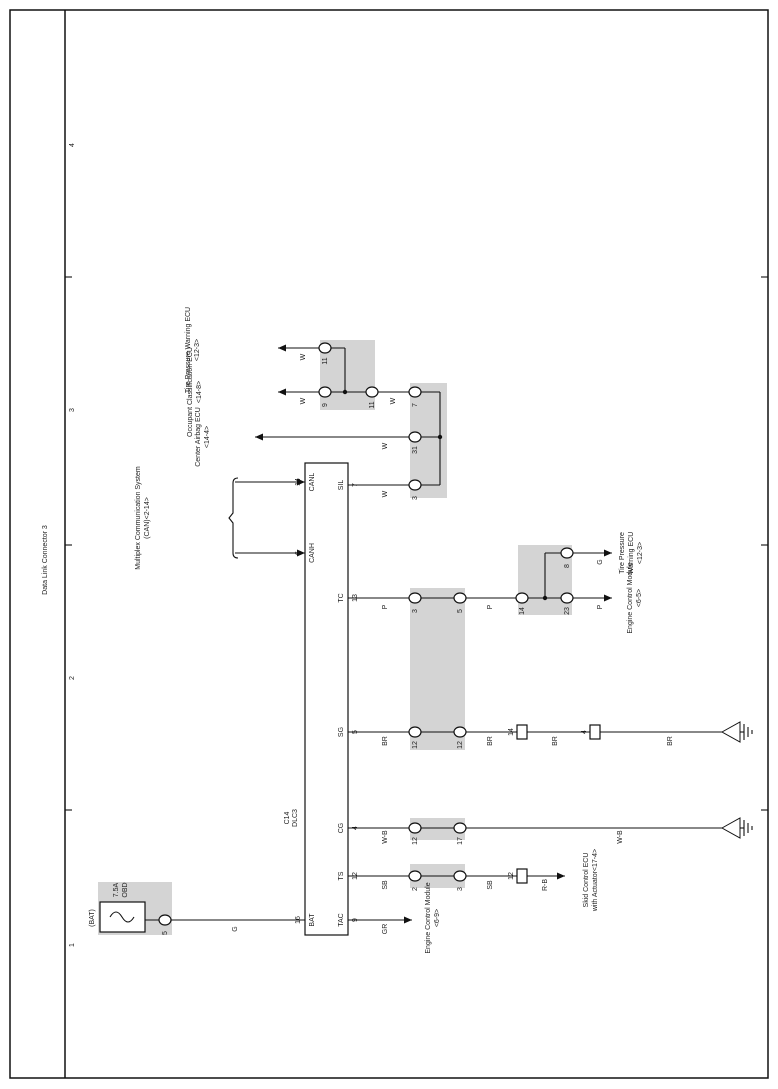 This screenshot has width=778, height=1089. Describe the element at coordinates (341, 919) in the screenshot. I see `pin-name: TAC` at that location.